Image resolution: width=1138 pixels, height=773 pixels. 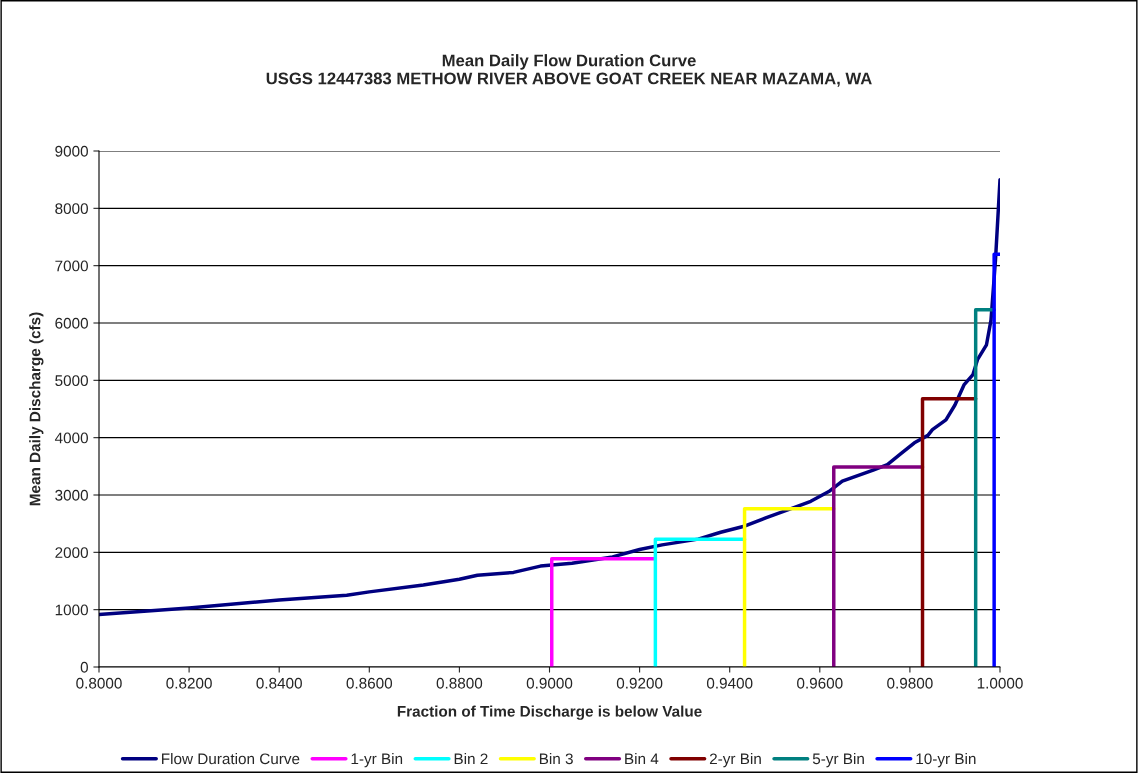 What do you see at coordinates (459, 683) in the screenshot?
I see `x-tick-label: 0.8800` at bounding box center [459, 683].